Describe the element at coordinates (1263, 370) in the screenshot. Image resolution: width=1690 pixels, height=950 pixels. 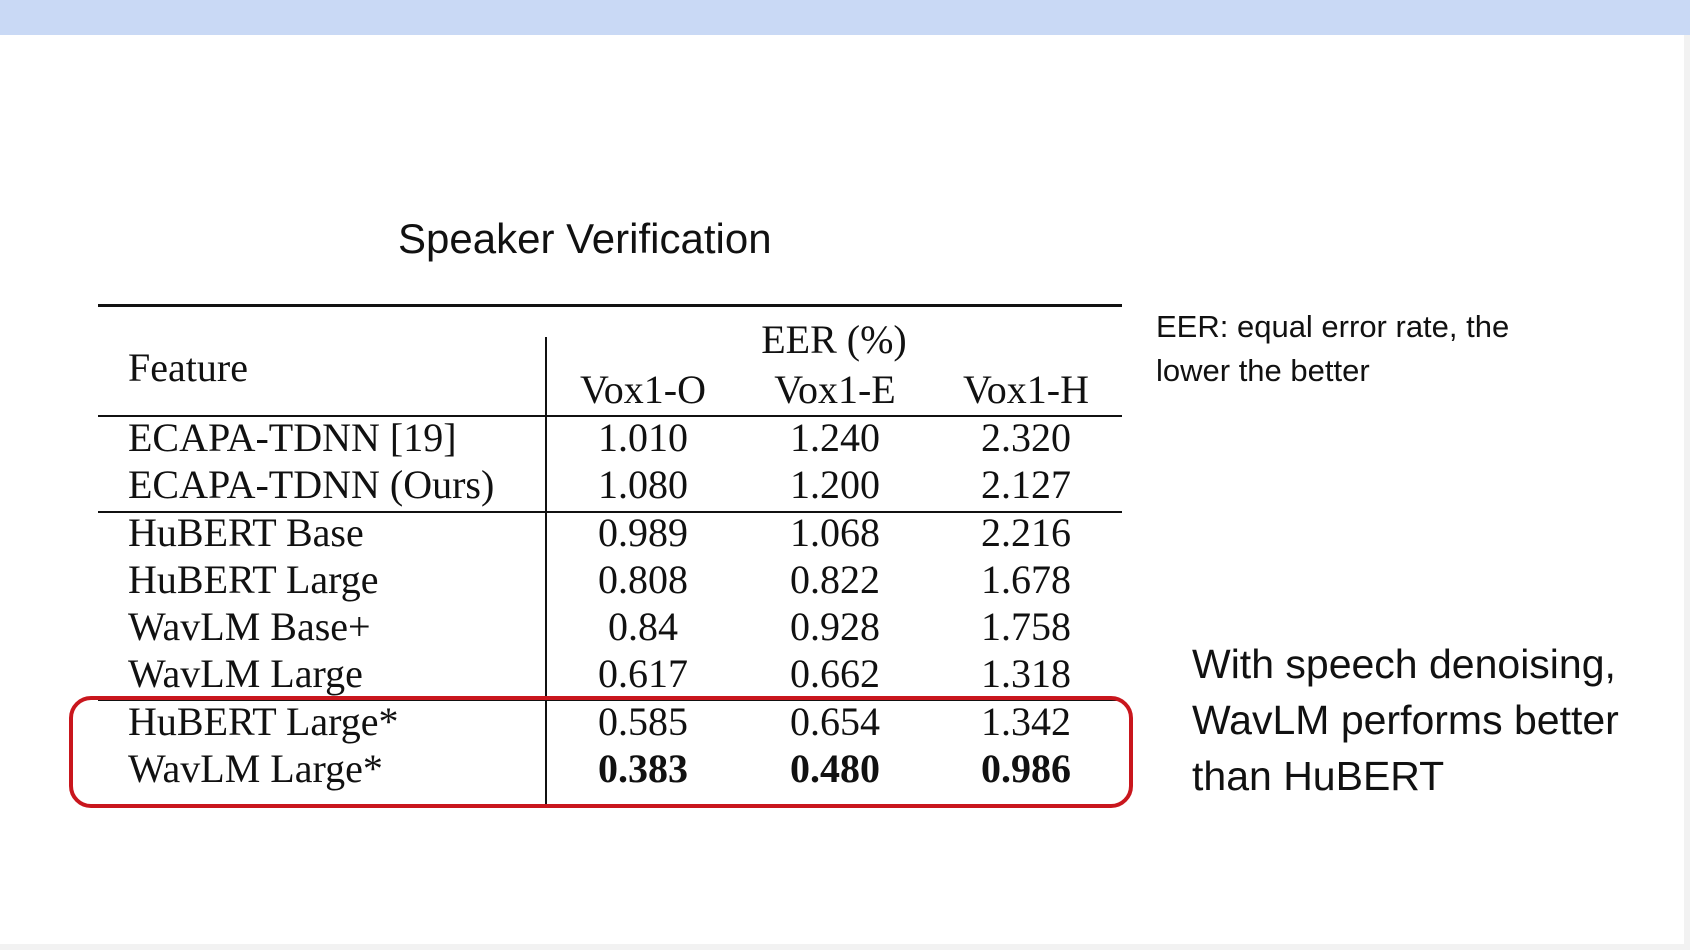
I see `eer-note-line: lower the better` at that location.